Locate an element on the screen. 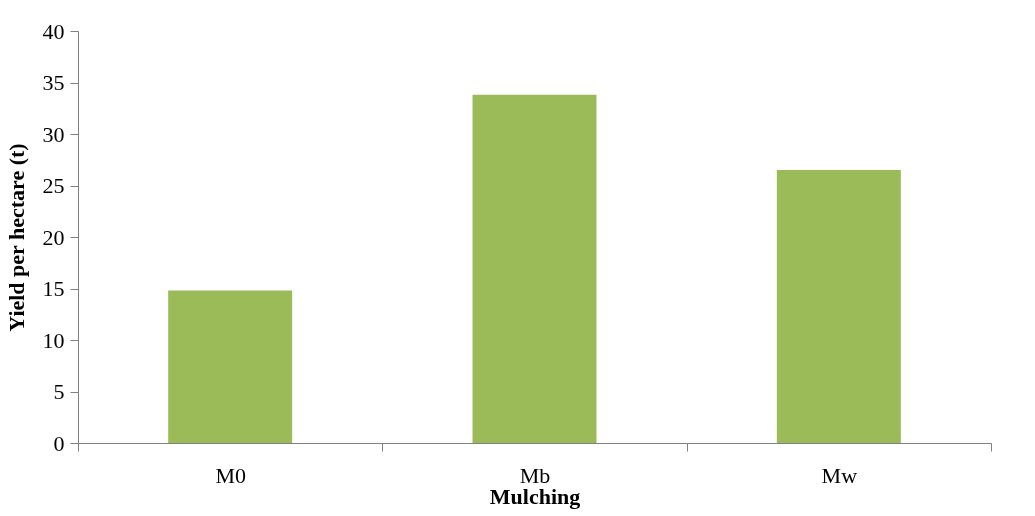  y-tick-label: 40 is located at coordinates (53, 31).